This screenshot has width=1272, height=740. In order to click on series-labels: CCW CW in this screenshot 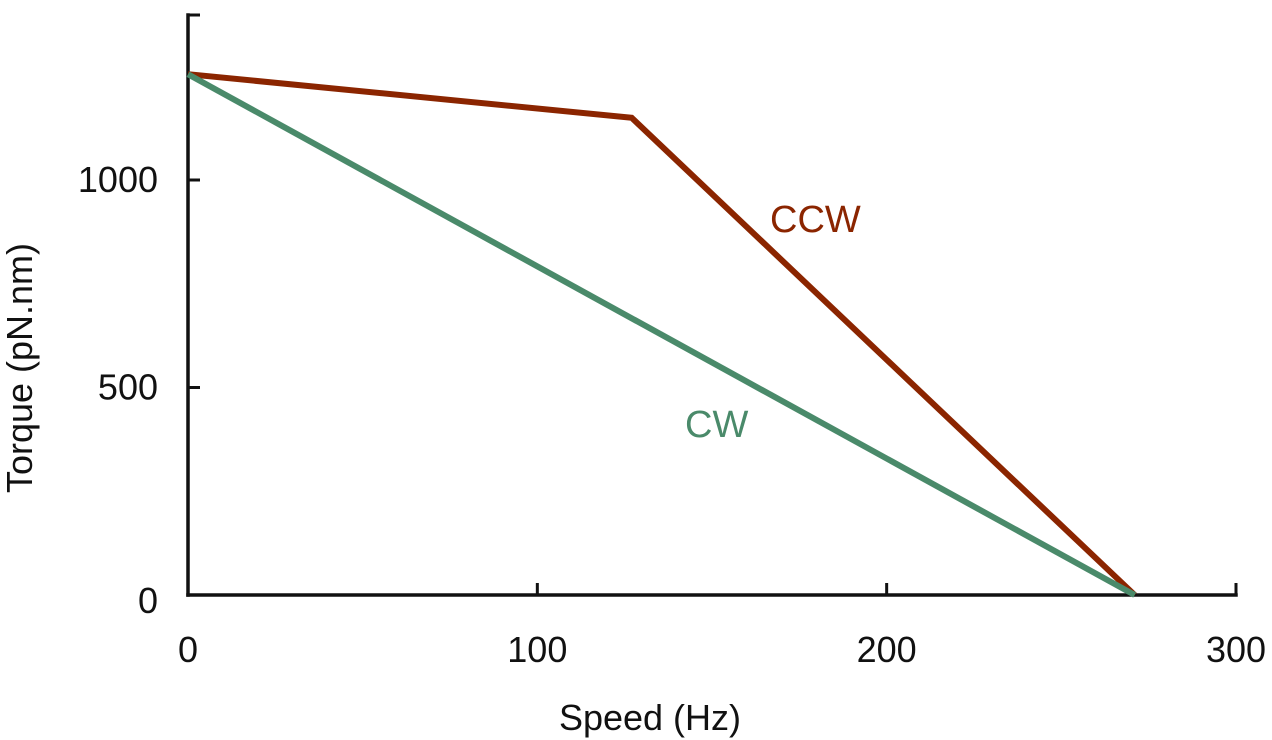, I will do `click(773, 322)`.